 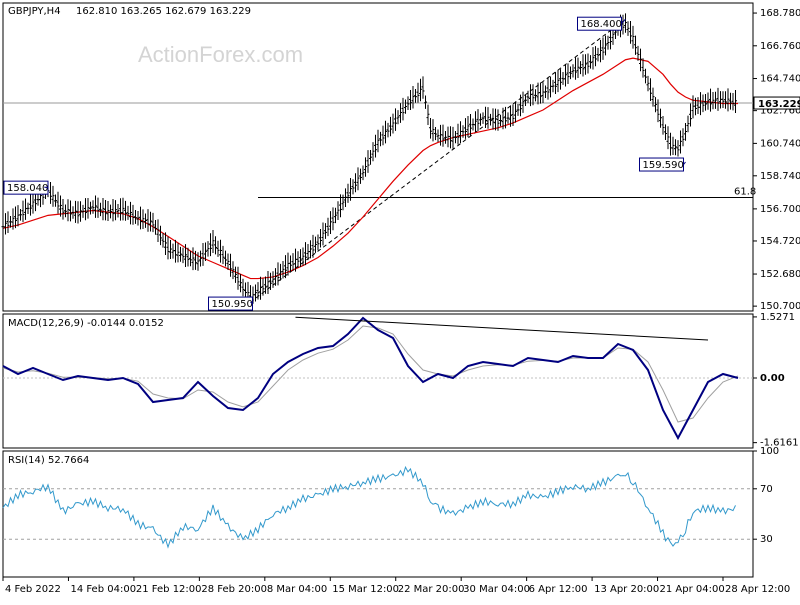 What do you see at coordinates (757, 589) in the screenshot?
I see `x-tick-label: 28 Apr 12:00` at bounding box center [757, 589].